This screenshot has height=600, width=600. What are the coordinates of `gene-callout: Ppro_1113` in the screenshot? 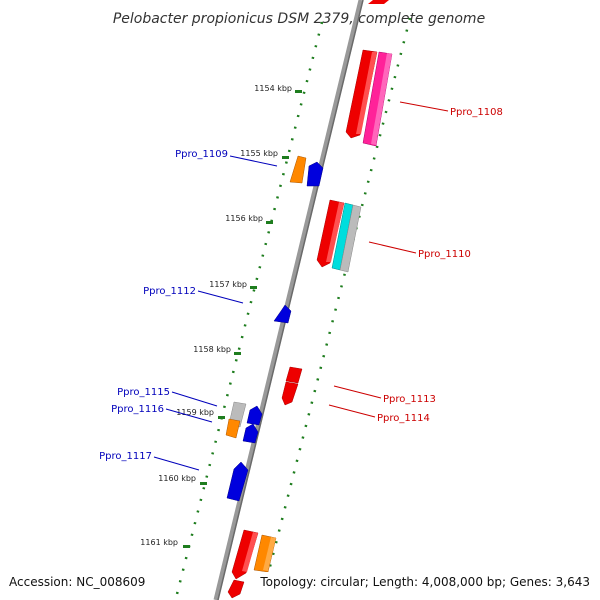 It's located at (384, 395).